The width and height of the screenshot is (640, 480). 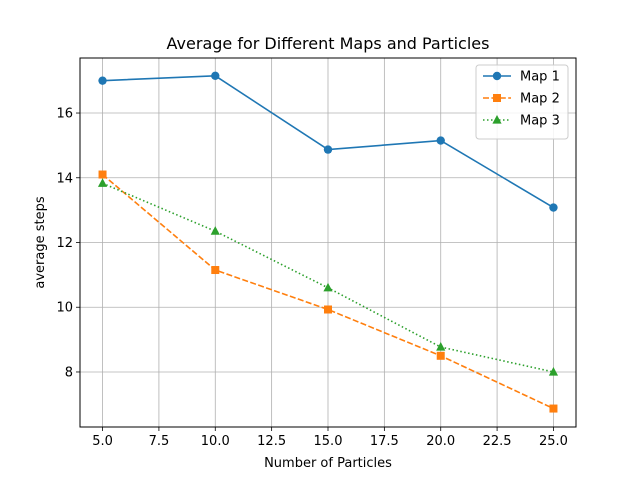 What do you see at coordinates (271, 441) in the screenshot?
I see `x-tick-label: 12.5` at bounding box center [271, 441].